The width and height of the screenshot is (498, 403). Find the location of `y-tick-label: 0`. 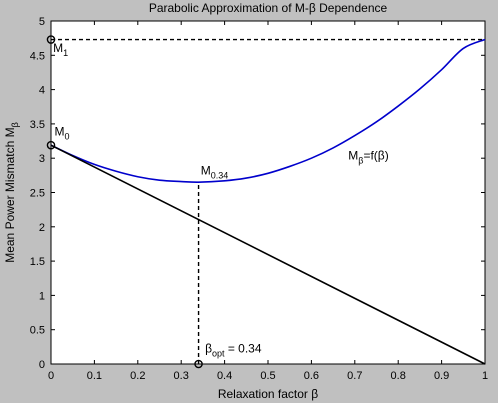

y-tick-label: 0 is located at coordinates (42, 365).